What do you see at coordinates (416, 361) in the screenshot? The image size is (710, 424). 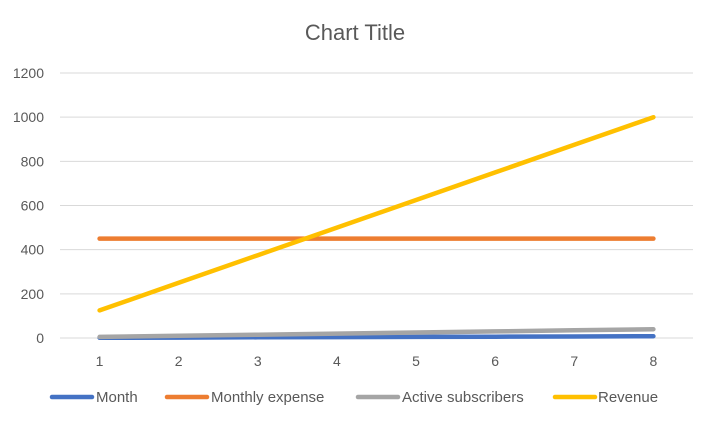 I see `x-tick-label: 5` at bounding box center [416, 361].